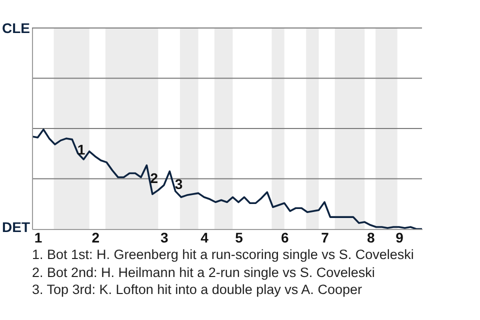  I want to click on annotation: 3, so click(178, 184).